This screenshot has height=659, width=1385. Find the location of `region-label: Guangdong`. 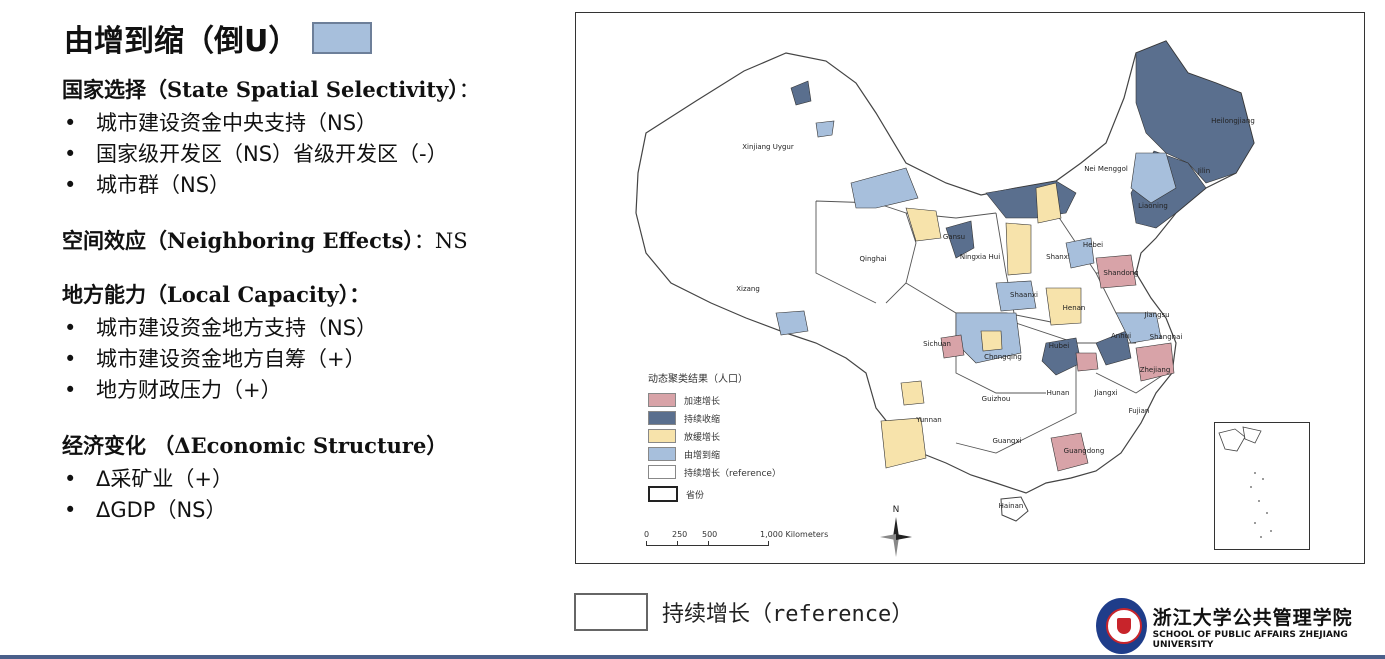

region-label: Guangdong is located at coordinates (1084, 451).